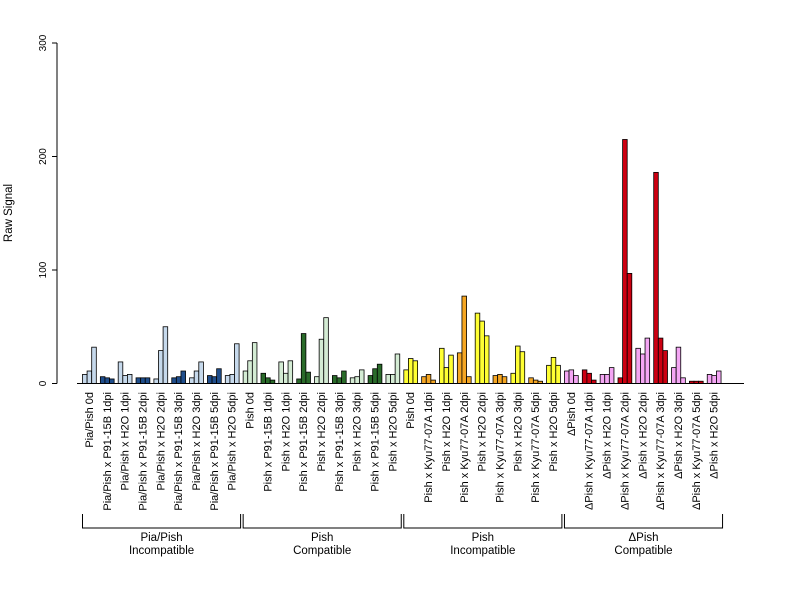 The height and width of the screenshot is (600, 800). Describe the element at coordinates (376, 442) in the screenshot. I see `category-label: Pish x P91-15B 5dpi` at that location.